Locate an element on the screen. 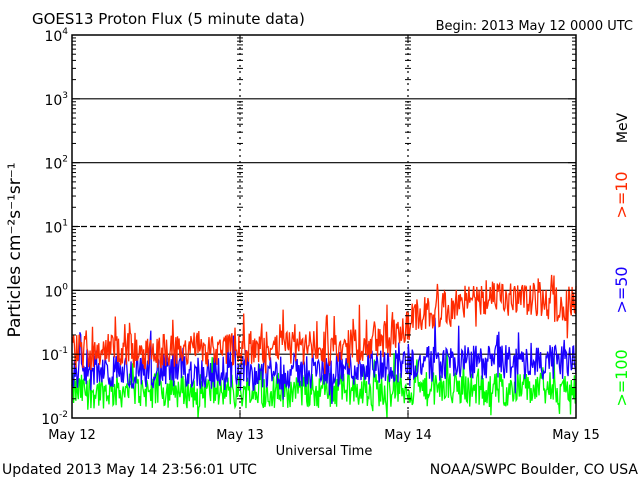 This screenshot has height=480, width=640. y-tick-label: 10² is located at coordinates (56, 164).